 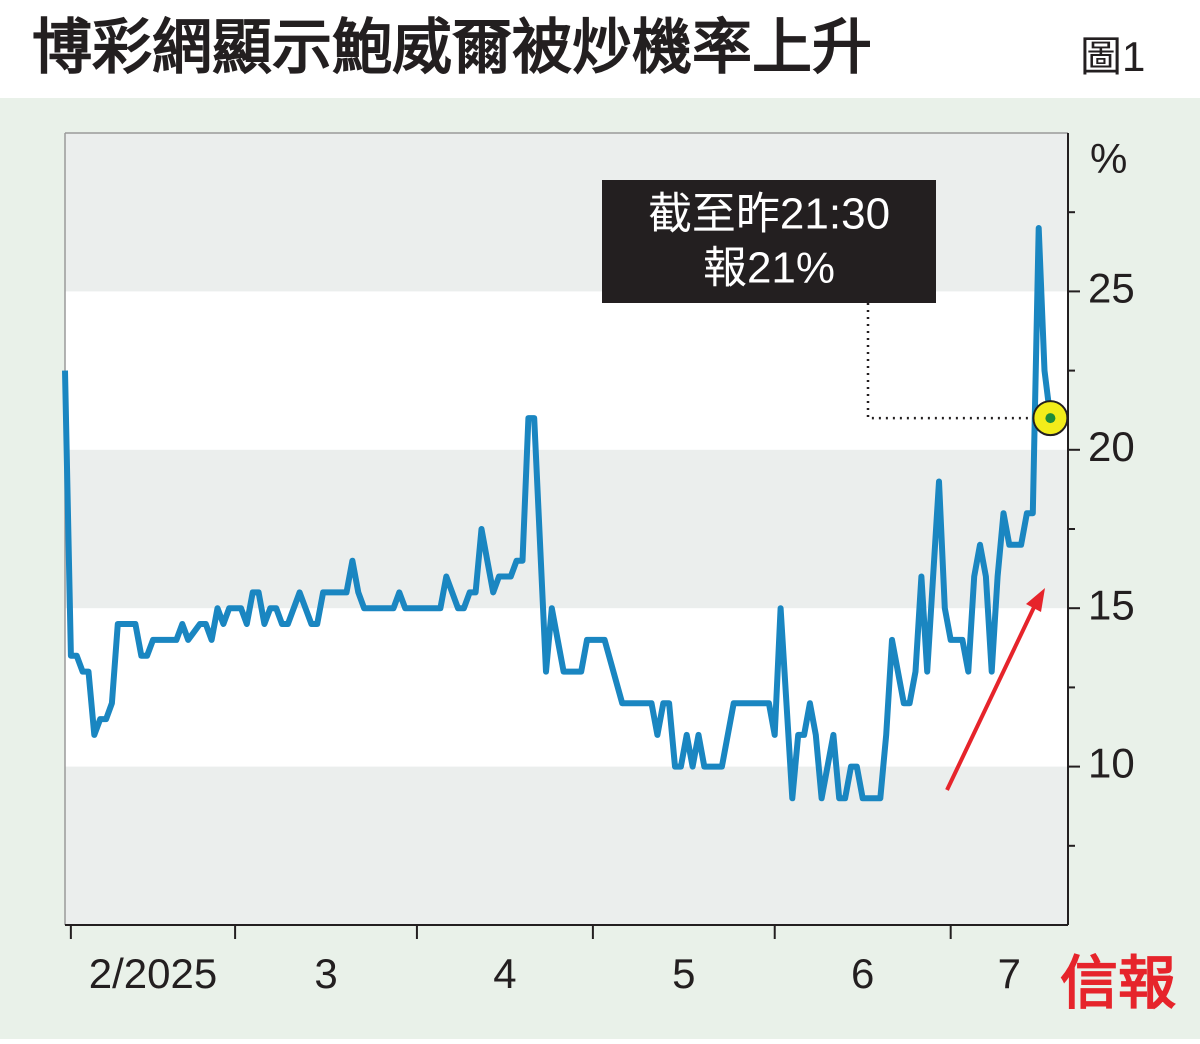 What do you see at coordinates (1112, 56) in the screenshot?
I see `figure-label: 圖1` at bounding box center [1112, 56].